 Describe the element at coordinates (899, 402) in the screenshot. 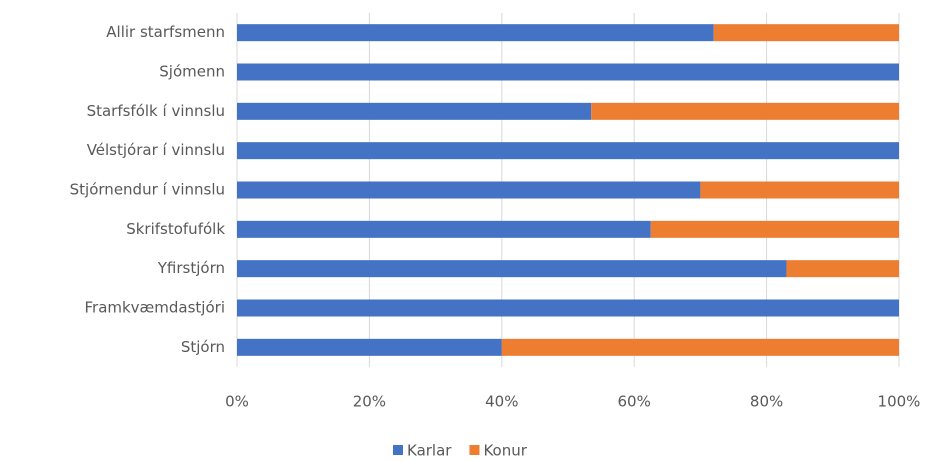

I see `x-tick-label: 100%` at that location.